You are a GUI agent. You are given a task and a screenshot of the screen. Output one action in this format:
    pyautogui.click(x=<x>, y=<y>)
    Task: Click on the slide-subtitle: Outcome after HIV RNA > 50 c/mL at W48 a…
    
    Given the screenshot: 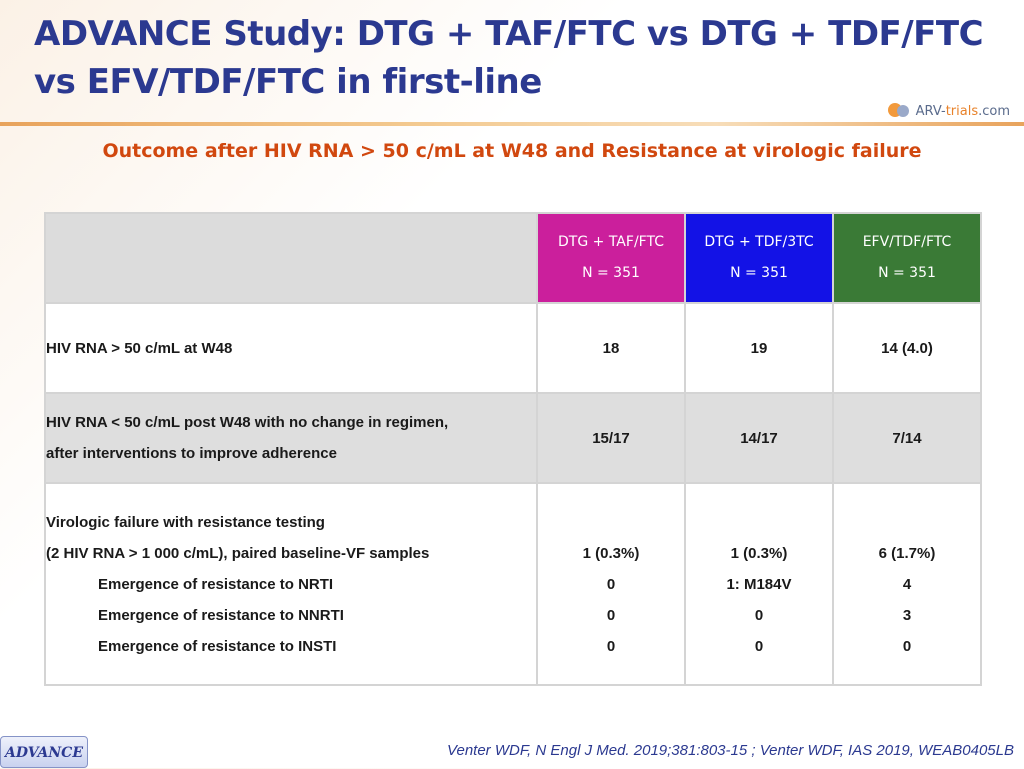 What is the action you would take?
    pyautogui.click(x=512, y=151)
    